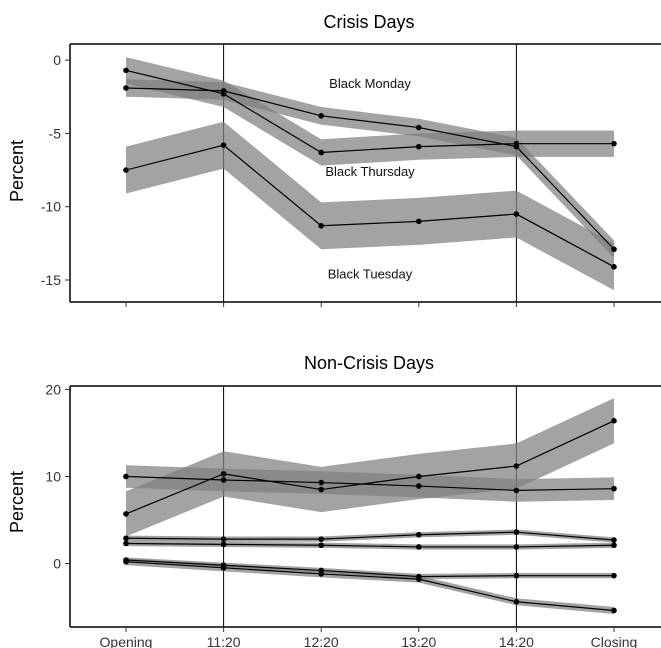 This screenshot has width=661, height=648. What do you see at coordinates (370, 274) in the screenshot?
I see `series-annotation-label: Black Tuesday` at bounding box center [370, 274].